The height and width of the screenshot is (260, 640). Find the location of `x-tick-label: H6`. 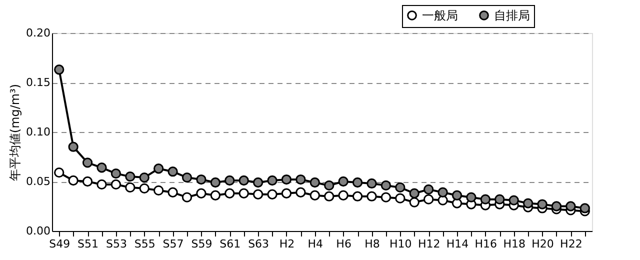

x-tick-label: H6 is located at coordinates (344, 244).